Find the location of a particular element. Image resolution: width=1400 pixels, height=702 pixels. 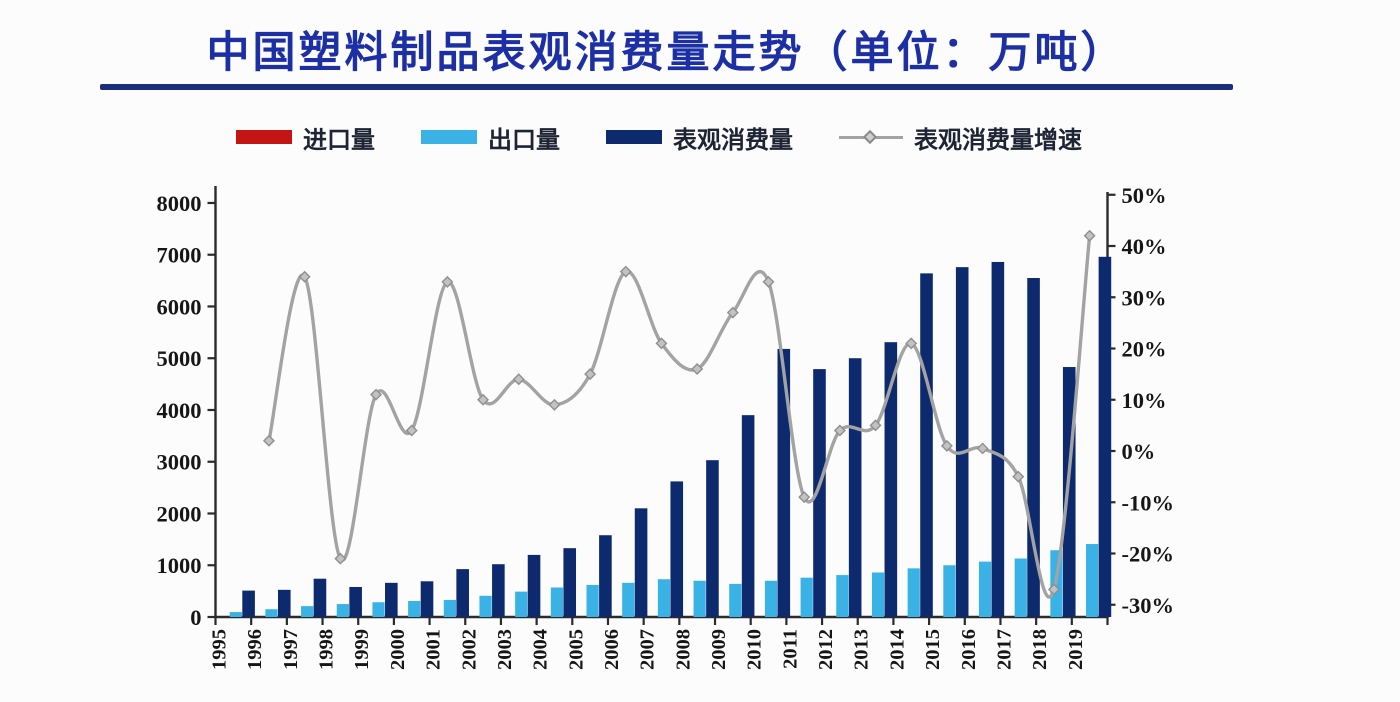

x-label-2009: 2009 is located at coordinates (719, 649).